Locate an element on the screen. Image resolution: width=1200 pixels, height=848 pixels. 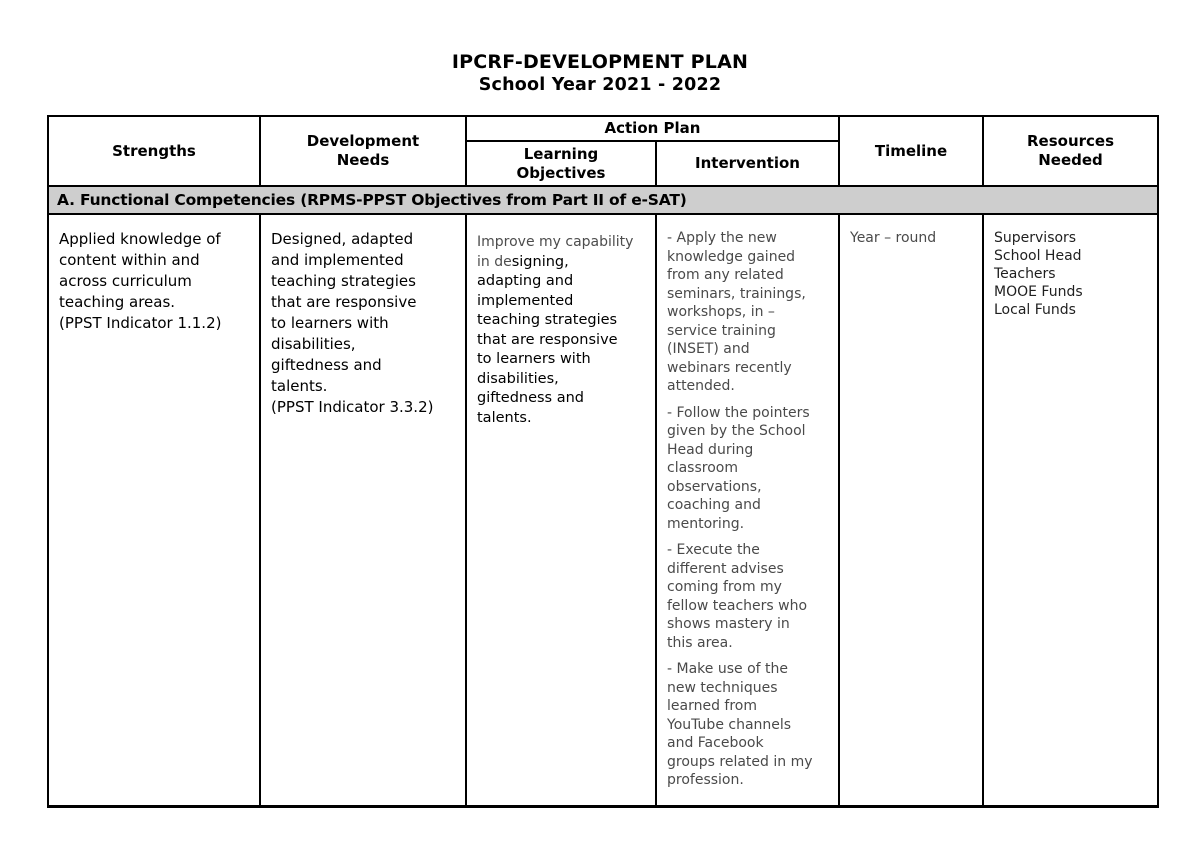
column-header-development-needs: Development Needs is located at coordinates (363, 151).